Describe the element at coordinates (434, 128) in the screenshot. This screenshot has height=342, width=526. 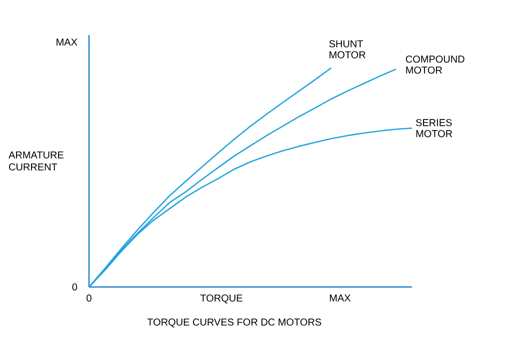
I see `series-label: SERIES MOTOR` at that location.